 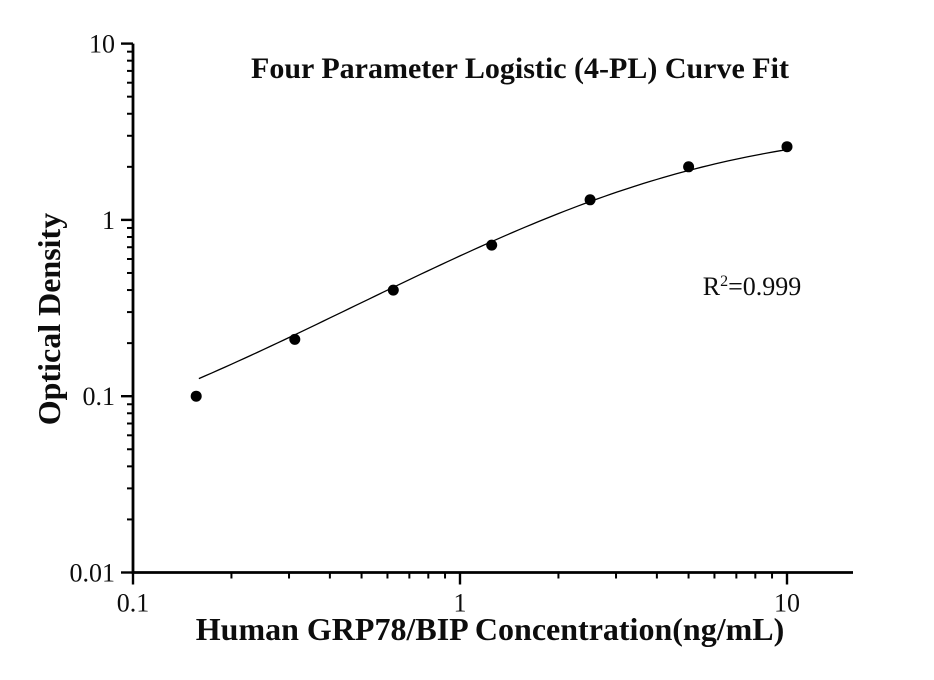 I want to click on chart-title: Four Parameter Logistic (4-PL) Curve Fit, so click(x=520, y=68).